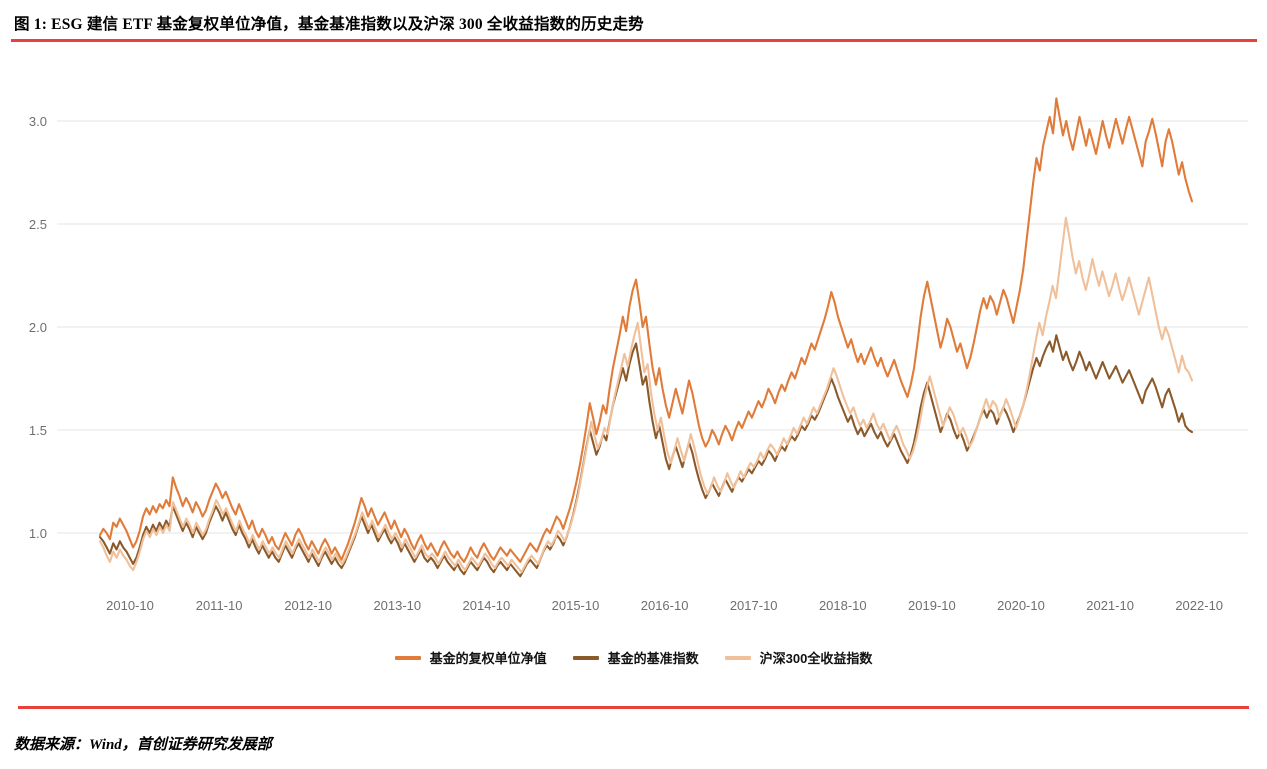 The height and width of the screenshot is (769, 1267). Describe the element at coordinates (634, 40) in the screenshot. I see `title-divider` at that location.